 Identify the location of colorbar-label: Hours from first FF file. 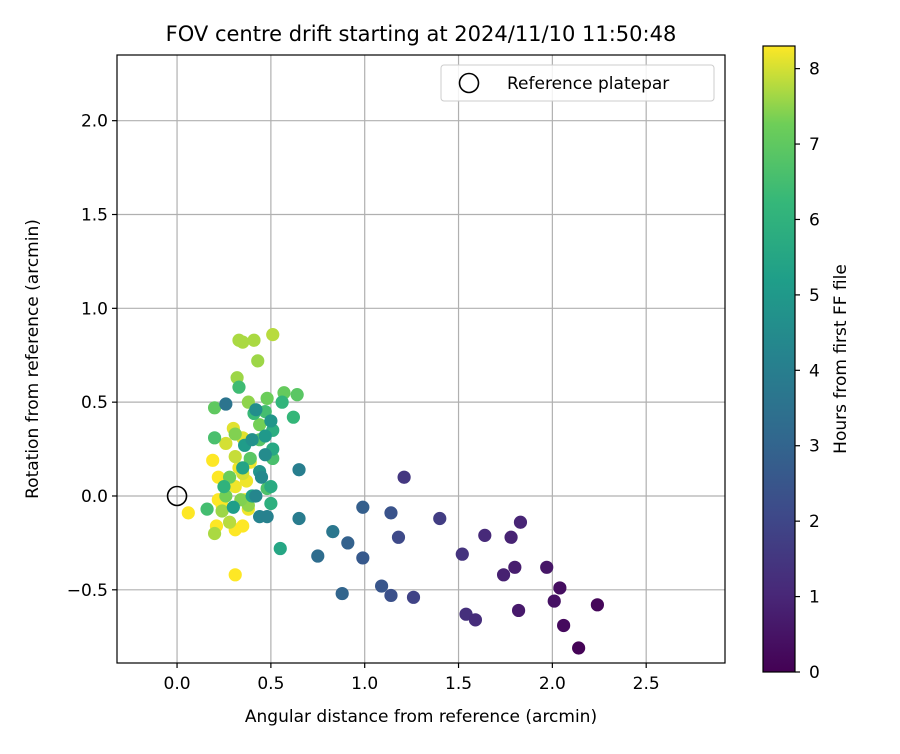
(841, 359).